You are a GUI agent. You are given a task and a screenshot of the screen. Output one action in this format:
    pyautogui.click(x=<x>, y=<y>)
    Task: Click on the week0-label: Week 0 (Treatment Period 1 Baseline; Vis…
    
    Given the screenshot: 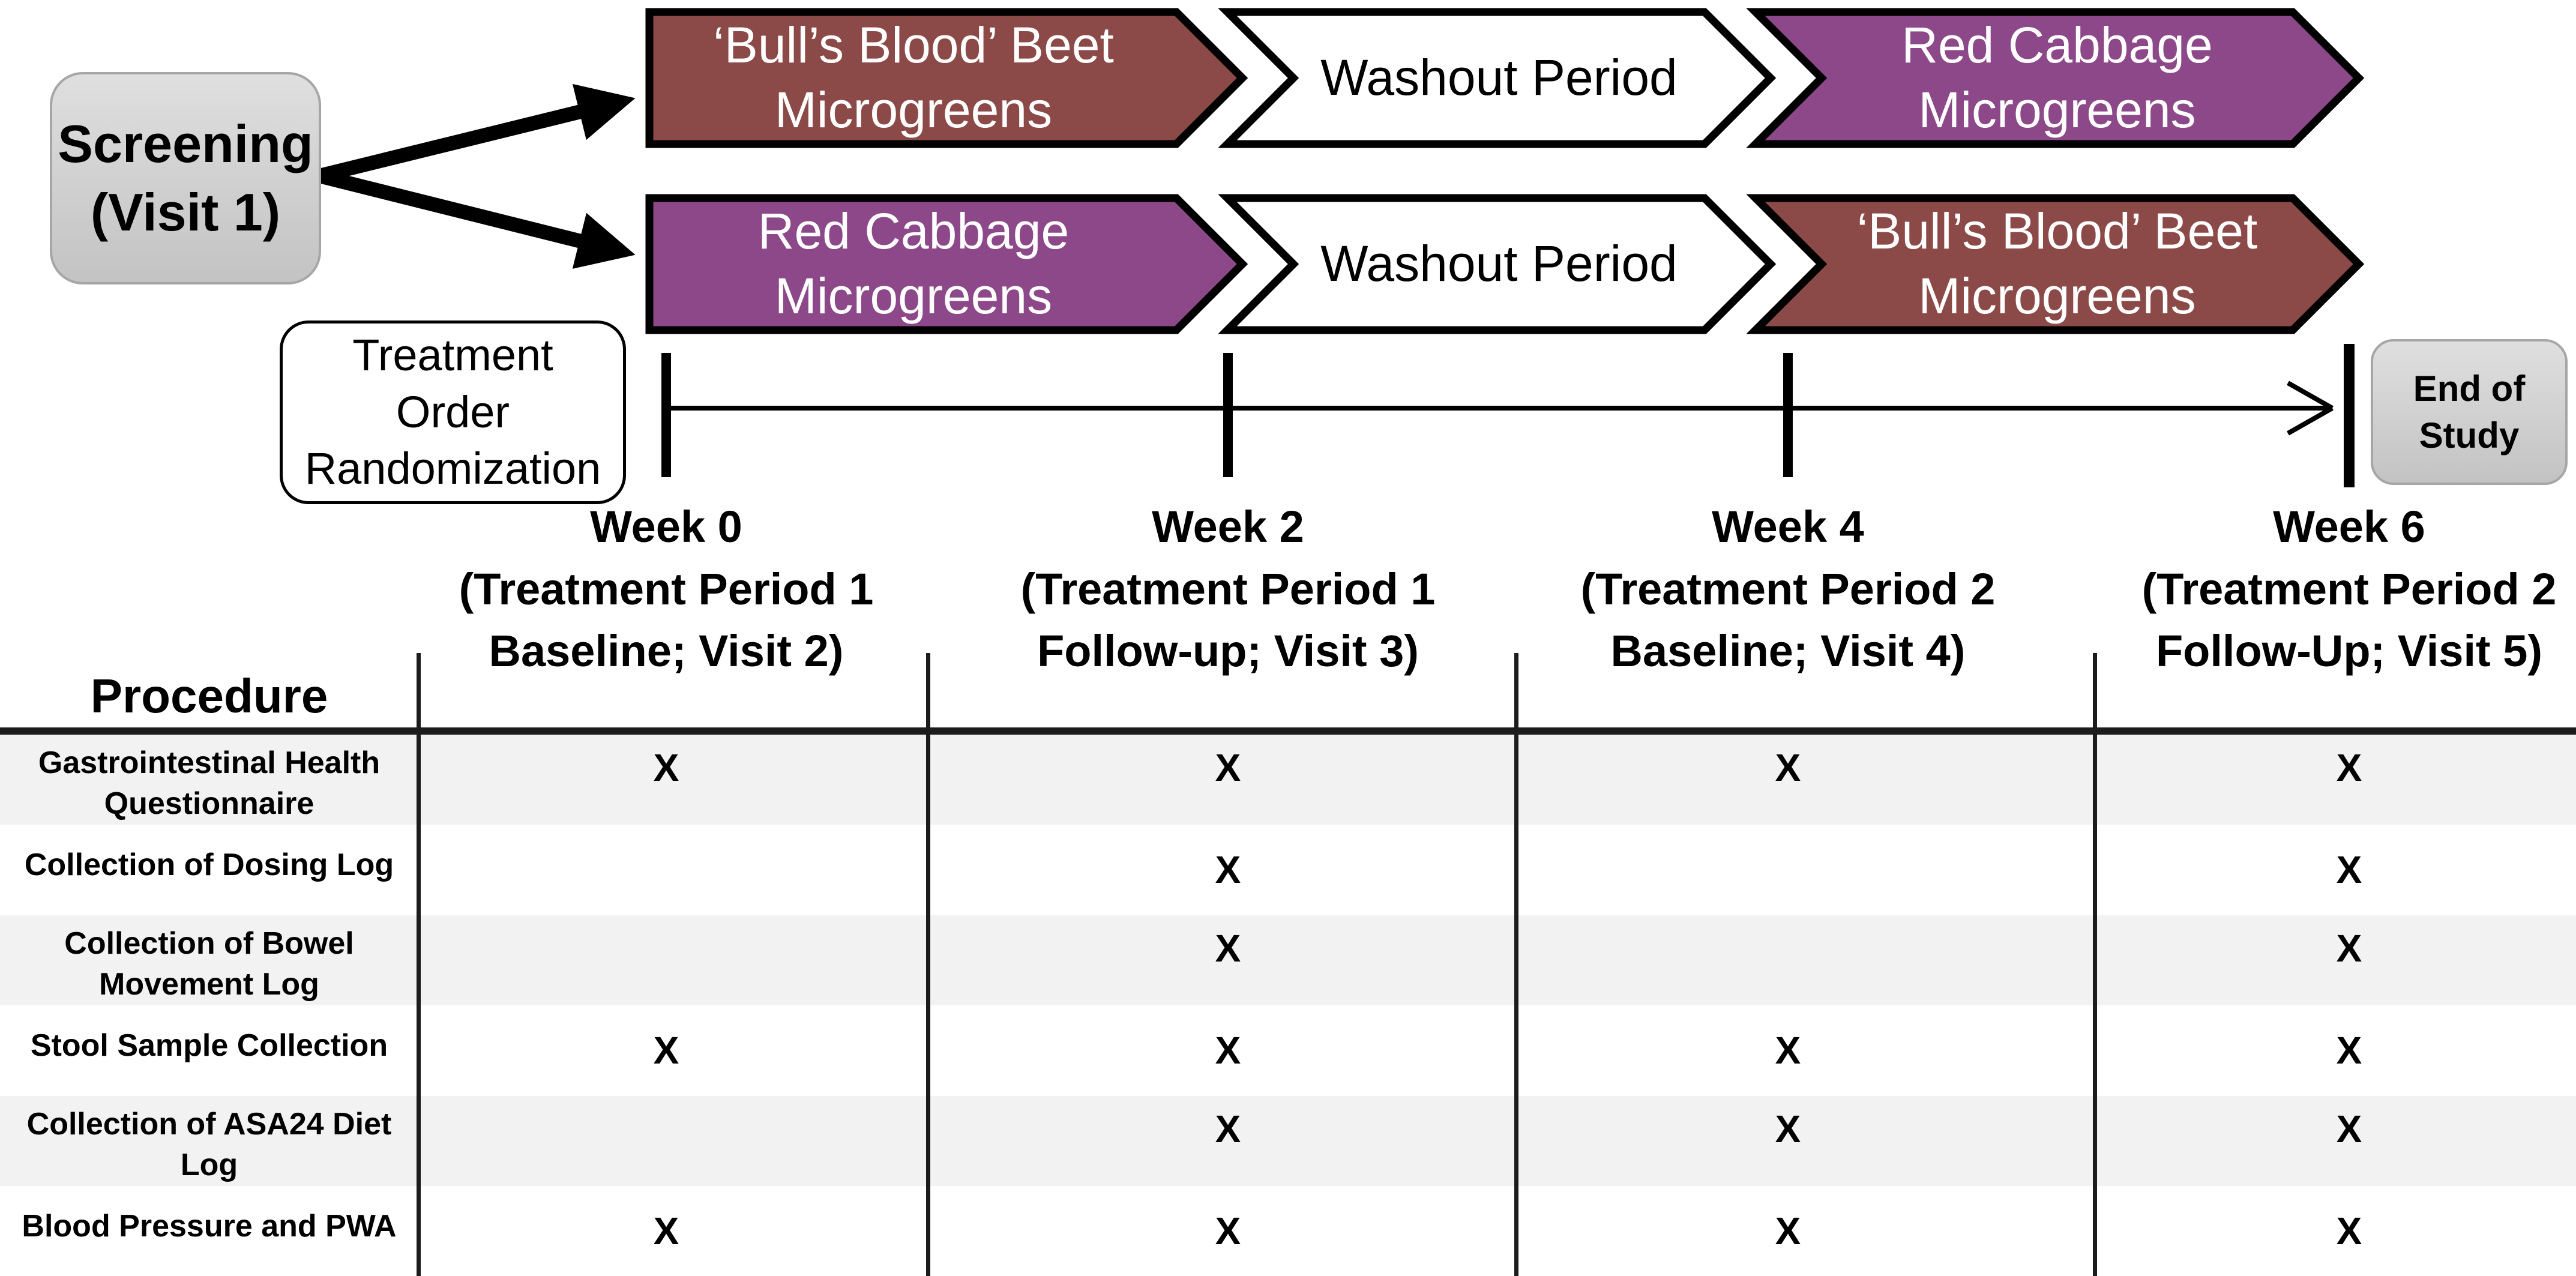 What is the action you would take?
    pyautogui.click(x=666, y=589)
    